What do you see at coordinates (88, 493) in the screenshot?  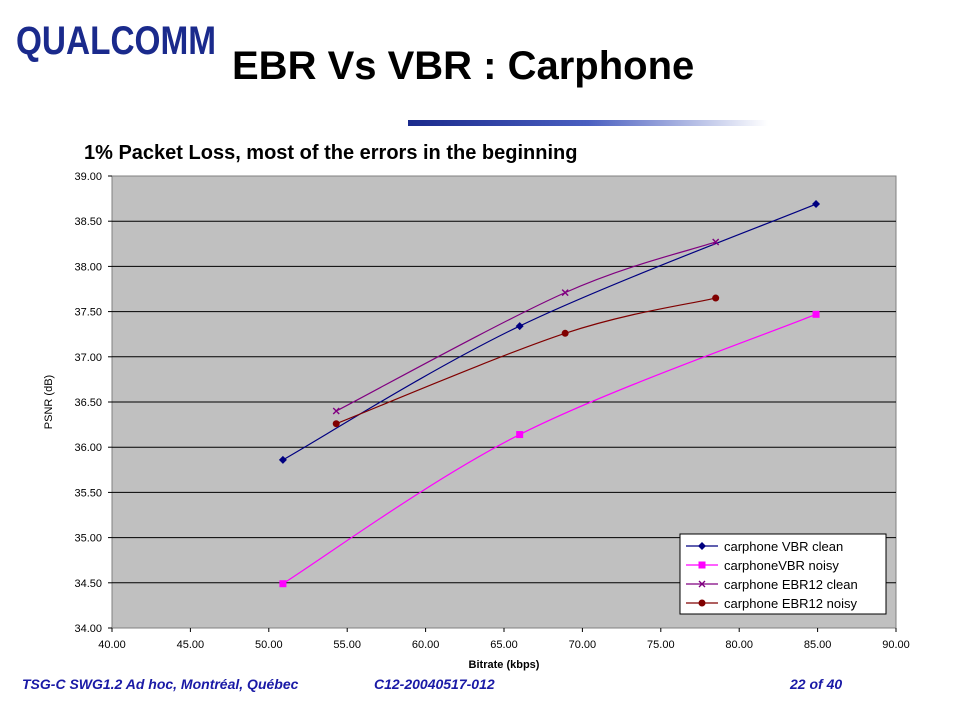 I see `y-tick-label: 35.50` at bounding box center [88, 493].